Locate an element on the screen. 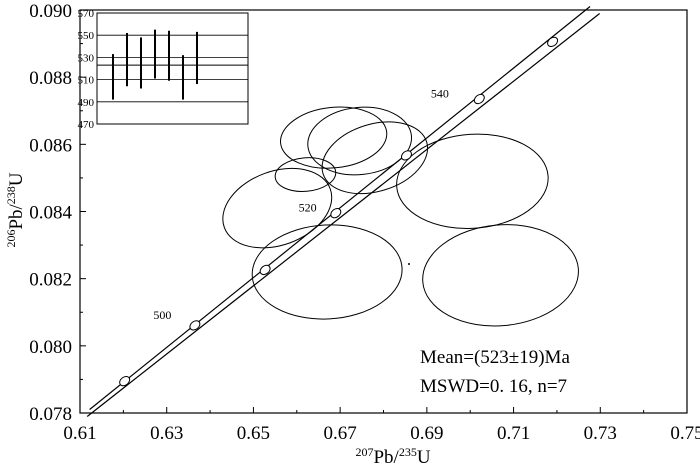 This screenshot has width=700, height=471. inset-age-plot: 470 490 510 530 550 570 is located at coordinates (163, 69).